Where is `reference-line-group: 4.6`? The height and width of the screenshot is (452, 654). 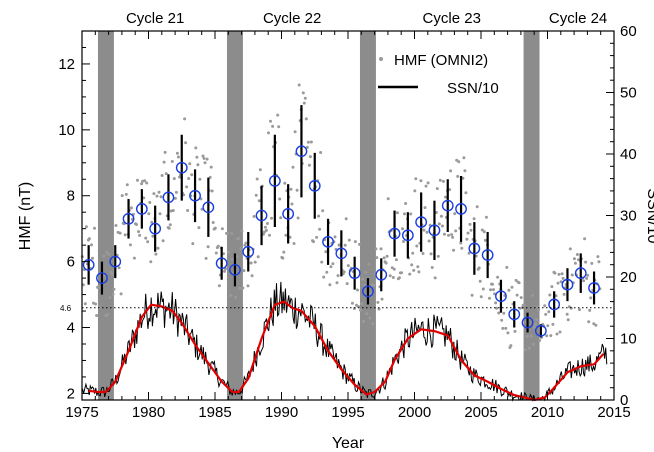 reference-line-group: 4.6 is located at coordinates (337, 308).